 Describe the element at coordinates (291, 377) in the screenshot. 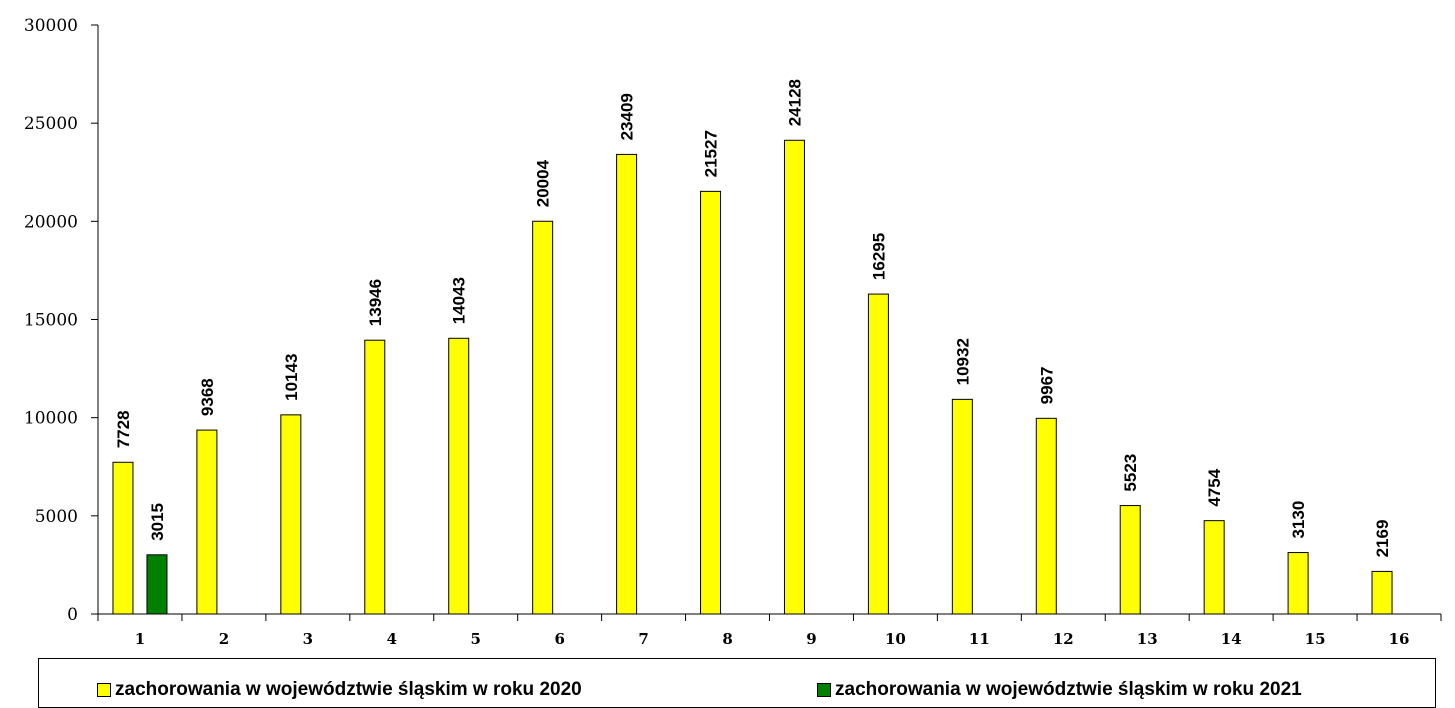

I see `data-label: 10143` at that location.